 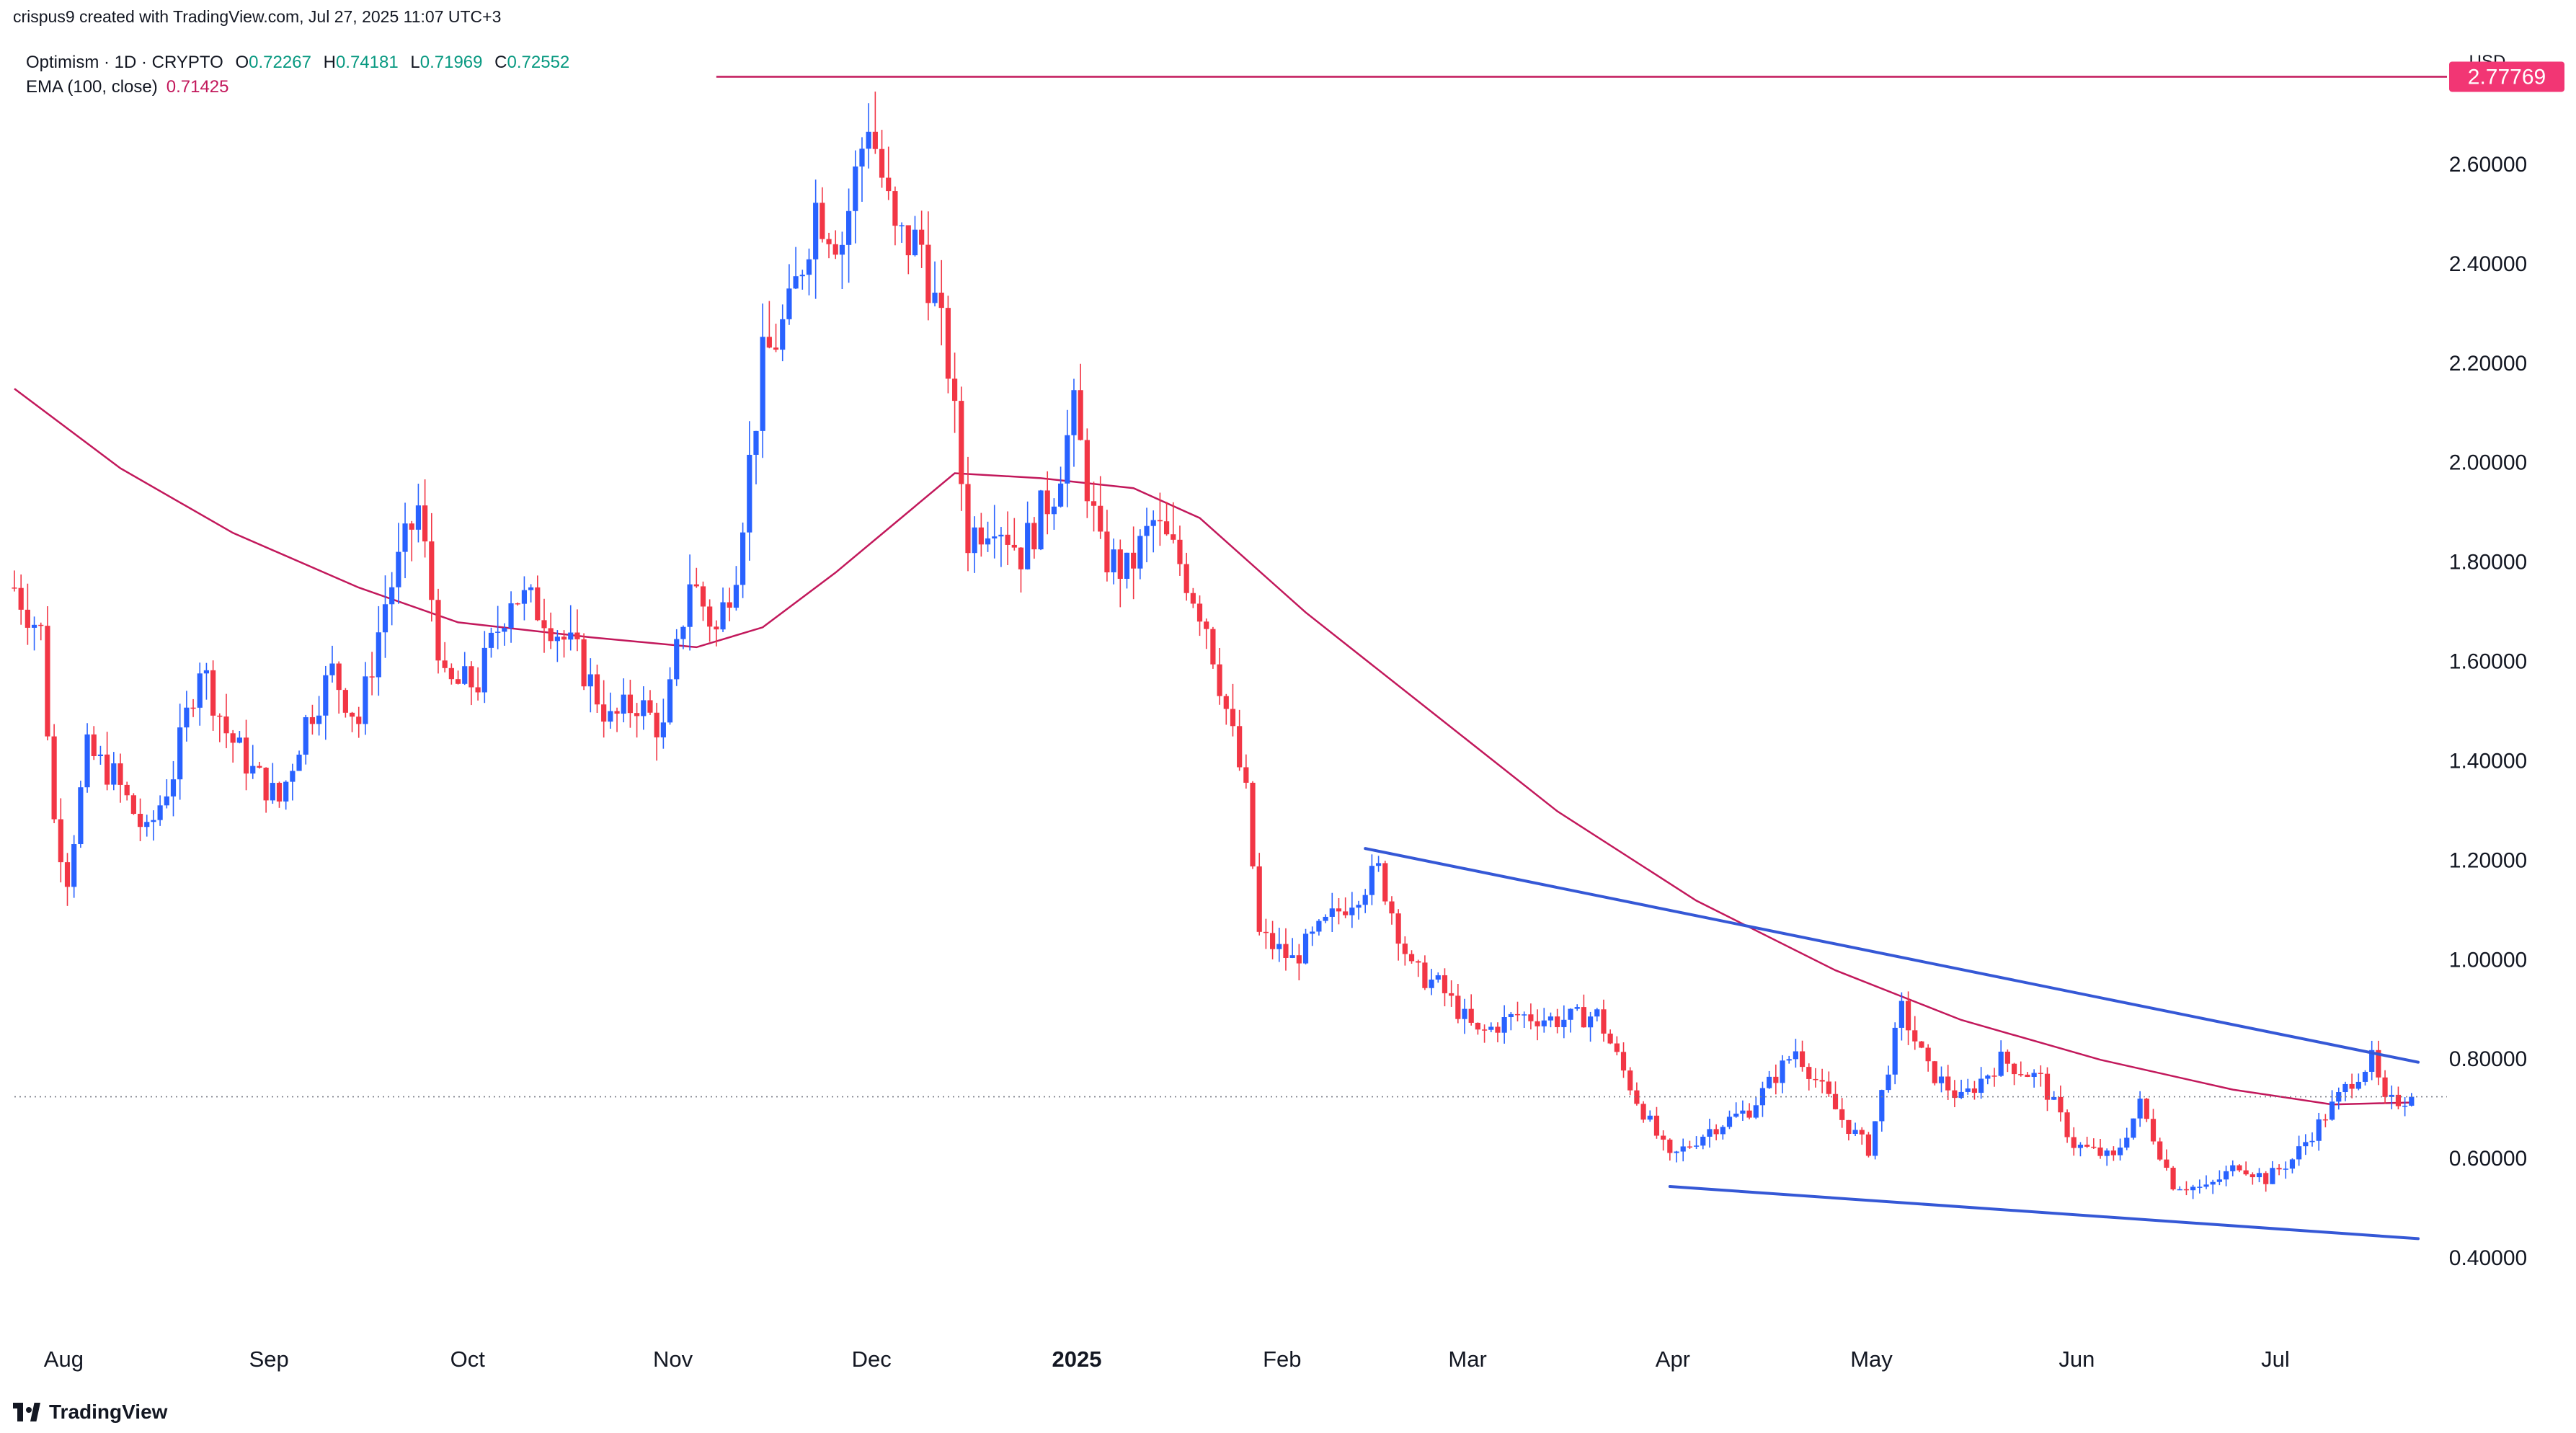 I want to click on open-value: 0.72267, so click(x=280, y=62).